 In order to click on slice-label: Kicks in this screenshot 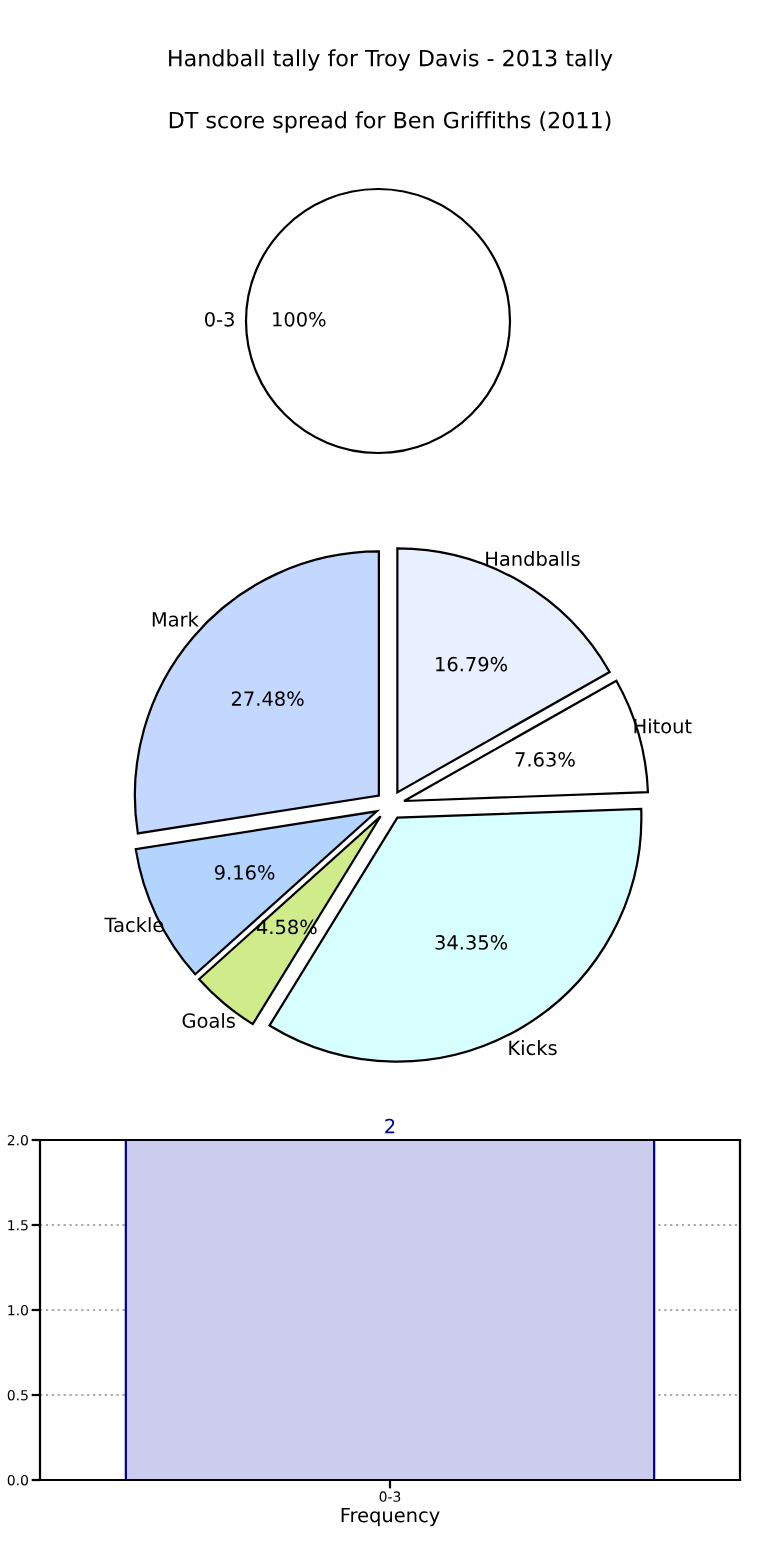, I will do `click(533, 1048)`.